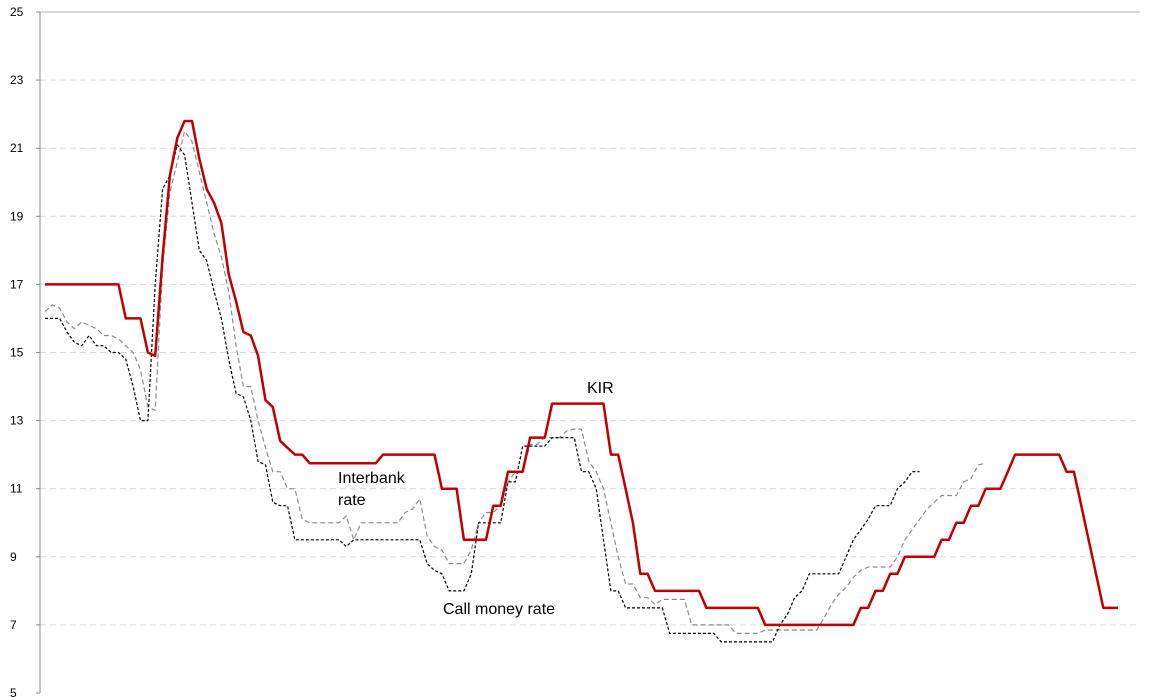 The width and height of the screenshot is (1153, 697). Describe the element at coordinates (17, 12) in the screenshot. I see `y-tick-label: 25` at that location.